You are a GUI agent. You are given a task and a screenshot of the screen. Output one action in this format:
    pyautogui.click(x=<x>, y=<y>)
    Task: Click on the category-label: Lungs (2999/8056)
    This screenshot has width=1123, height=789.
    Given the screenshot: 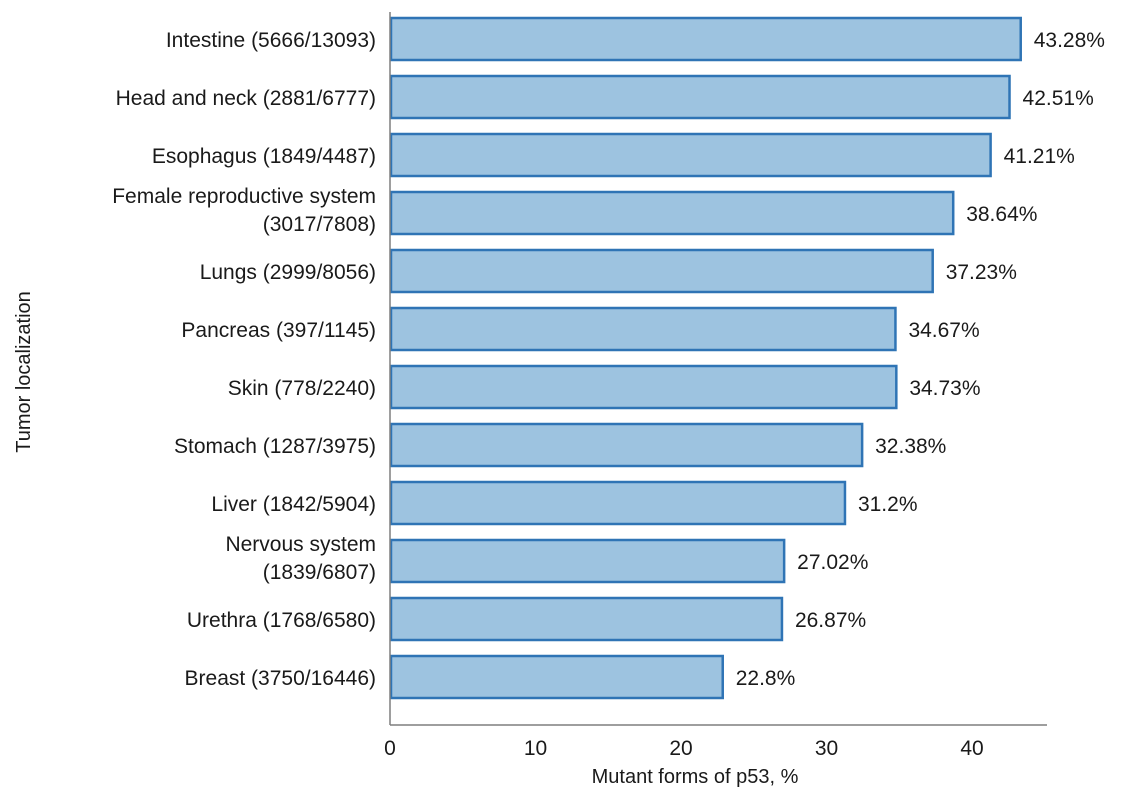 What is the action you would take?
    pyautogui.click(x=288, y=272)
    